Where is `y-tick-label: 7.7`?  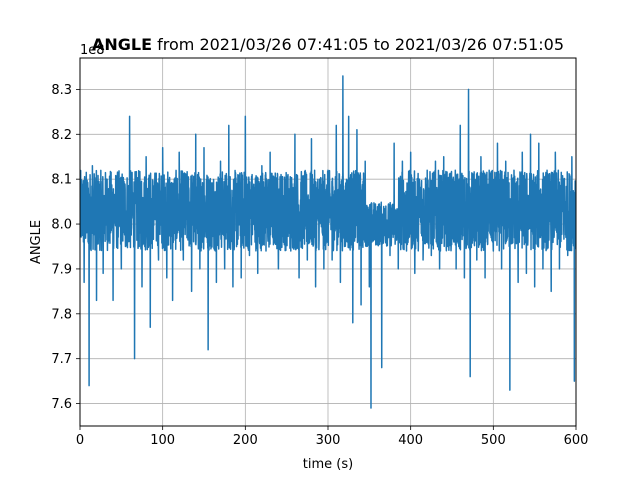
y-tick-label: 7.7 is located at coordinates (61, 359).